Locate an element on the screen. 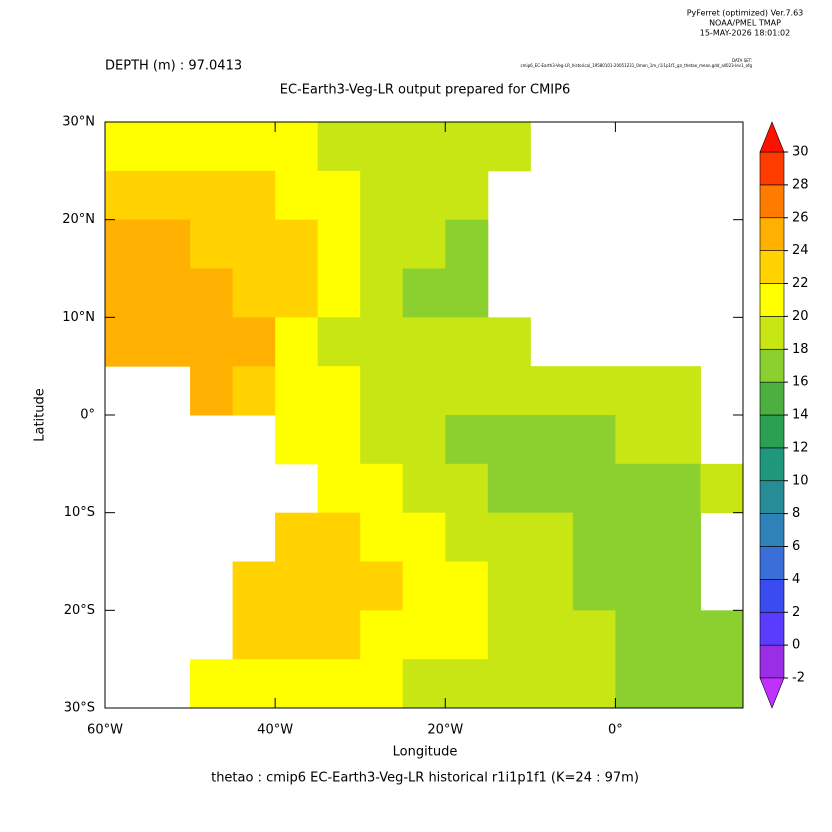 This screenshot has width=832, height=832. timestamp: 15-MAY-2026 18:01:02 is located at coordinates (745, 33).